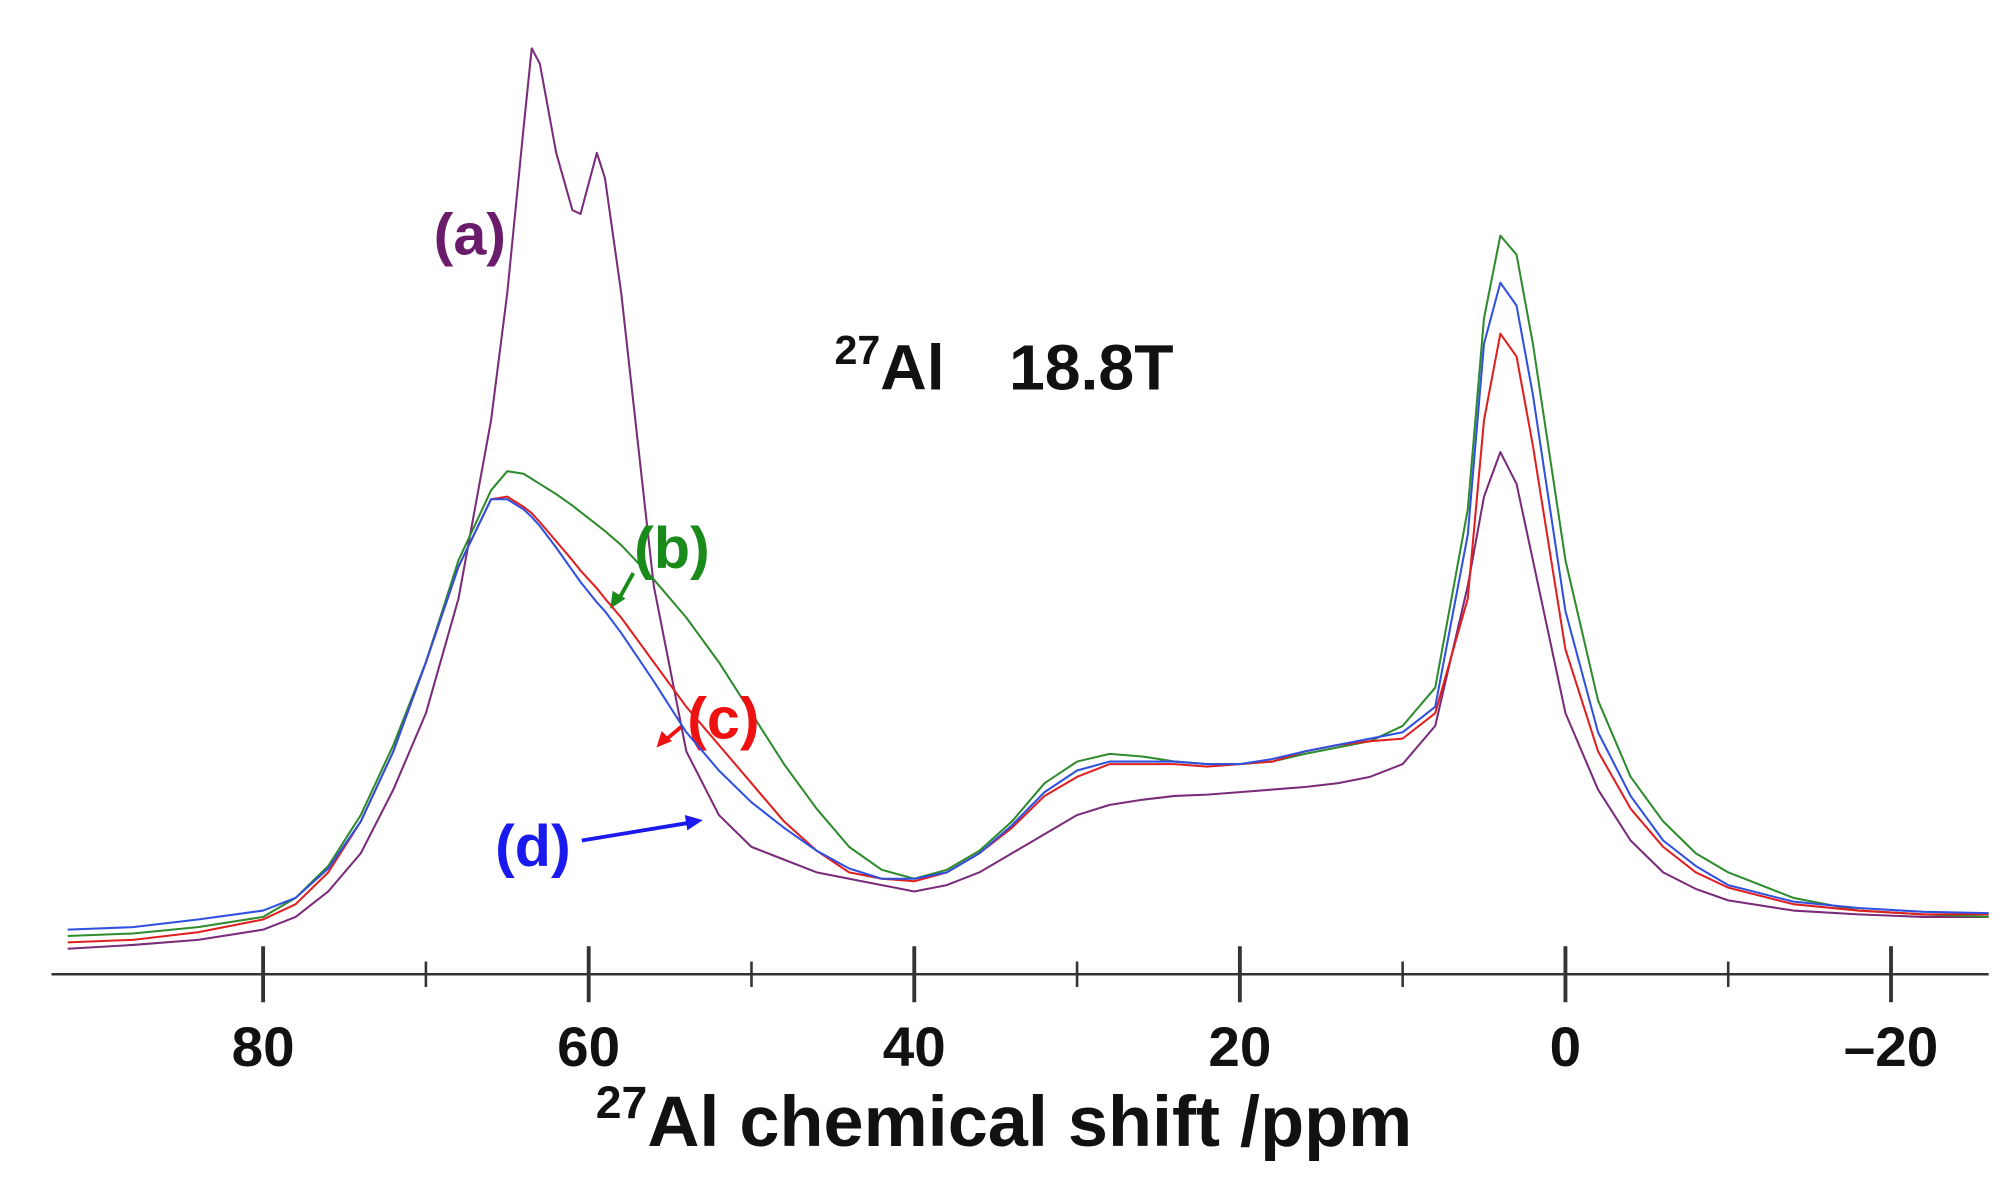 The width and height of the screenshot is (2008, 1192). What do you see at coordinates (672, 548) in the screenshot?
I see `series-label: (b)` at bounding box center [672, 548].